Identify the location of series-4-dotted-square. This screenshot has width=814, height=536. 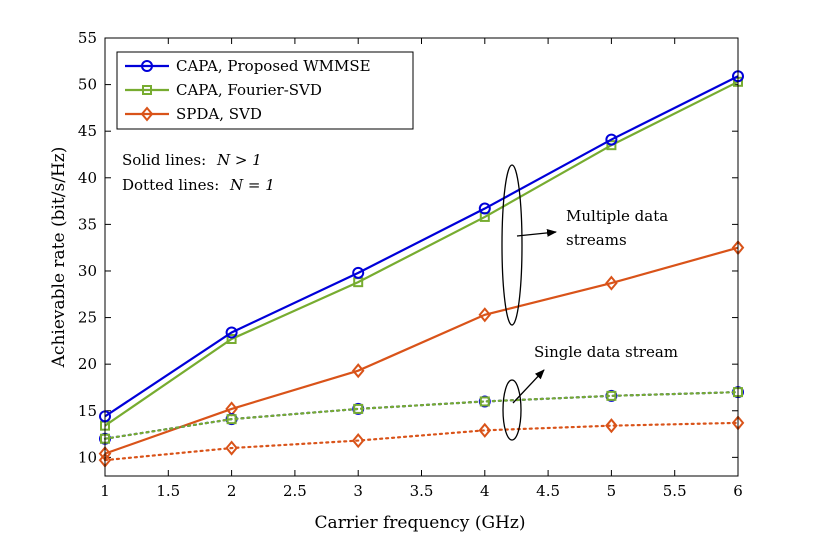
(421, 415).